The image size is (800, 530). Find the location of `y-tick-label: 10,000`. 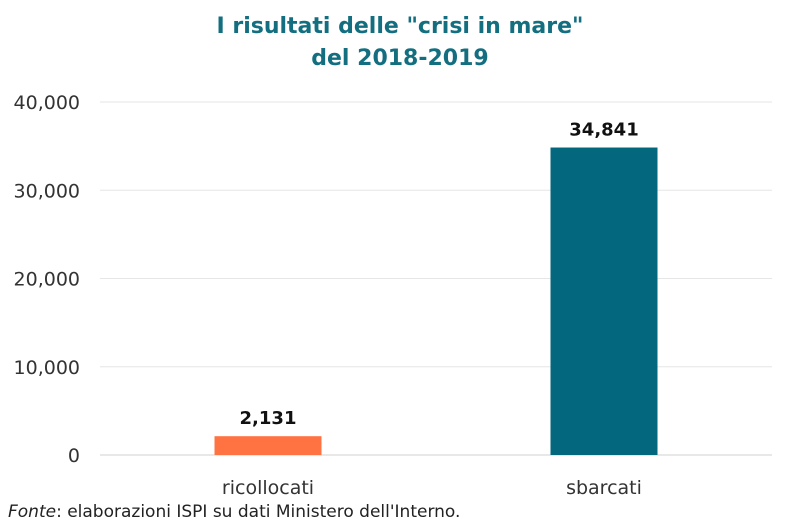

y-tick-label: 10,000 is located at coordinates (47, 368).